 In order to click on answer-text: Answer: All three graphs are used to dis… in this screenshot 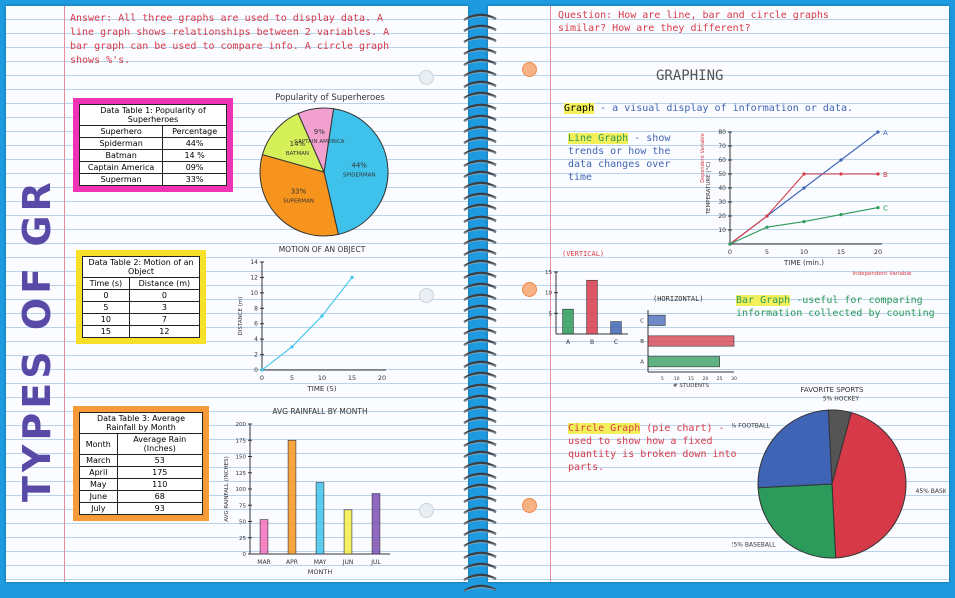, I will do `click(230, 39)`.